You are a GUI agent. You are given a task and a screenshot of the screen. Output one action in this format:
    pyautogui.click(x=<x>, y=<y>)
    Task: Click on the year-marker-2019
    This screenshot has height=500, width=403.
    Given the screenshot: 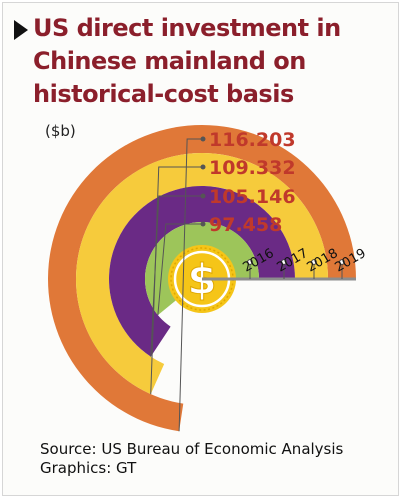 What is the action you would take?
    pyautogui.click(x=342, y=262)
    